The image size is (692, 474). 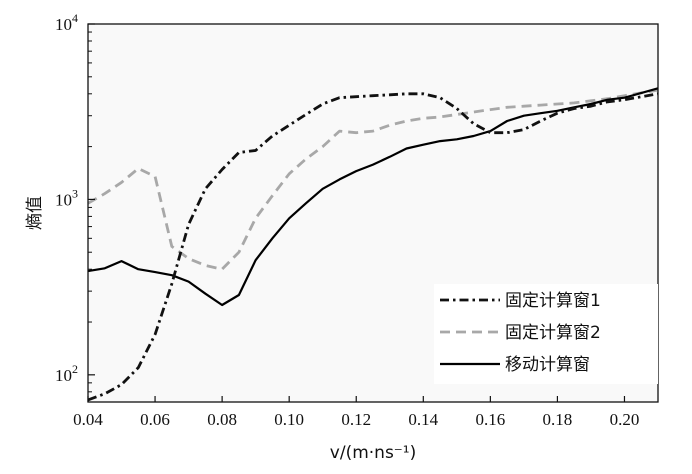 I want to click on y-axis-title: 熵值, so click(x=35, y=213).